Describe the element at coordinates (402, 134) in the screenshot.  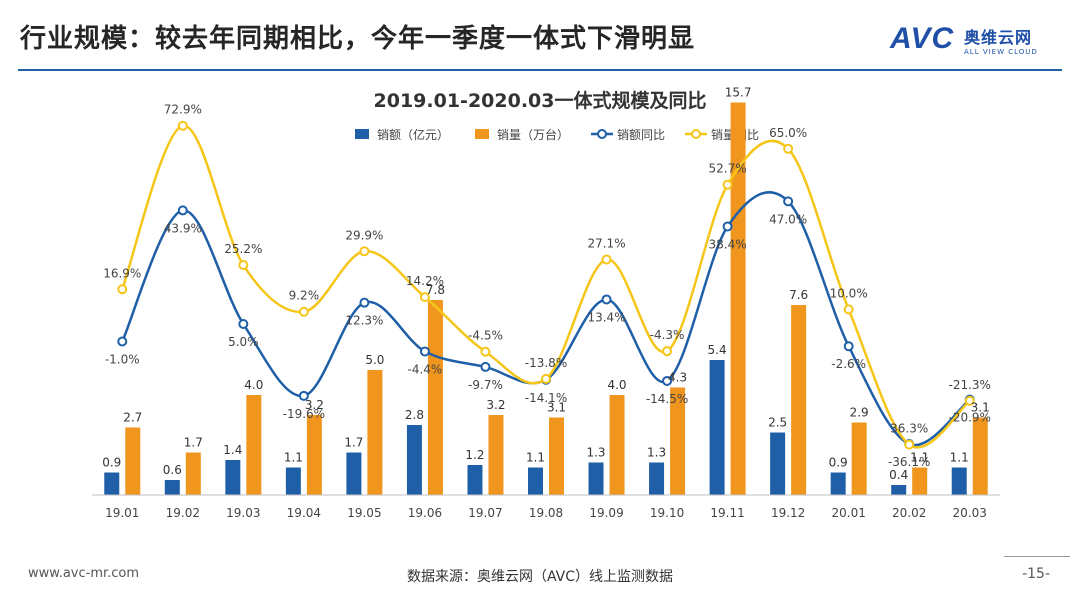
I see `legend-item: 销额（亿元）` at that location.